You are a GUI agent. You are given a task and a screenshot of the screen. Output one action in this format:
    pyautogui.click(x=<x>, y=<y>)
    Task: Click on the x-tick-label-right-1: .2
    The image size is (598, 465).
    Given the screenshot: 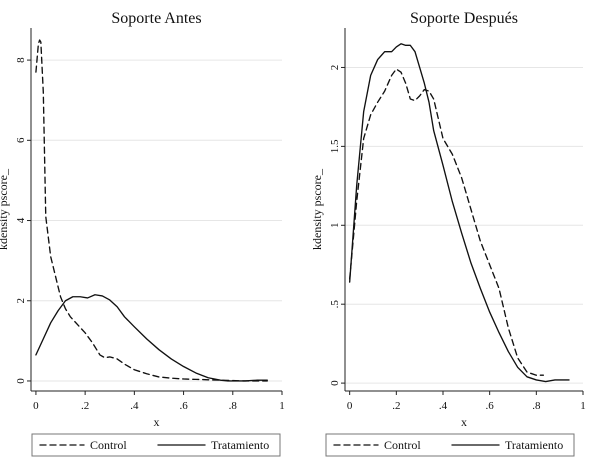 What is the action you would take?
    pyautogui.click(x=396, y=406)
    